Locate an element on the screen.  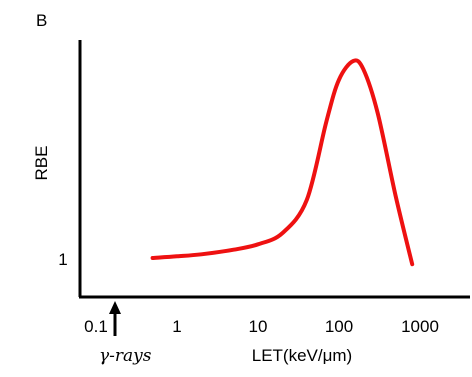
y-tick-label-1: 1 is located at coordinates (62, 259).